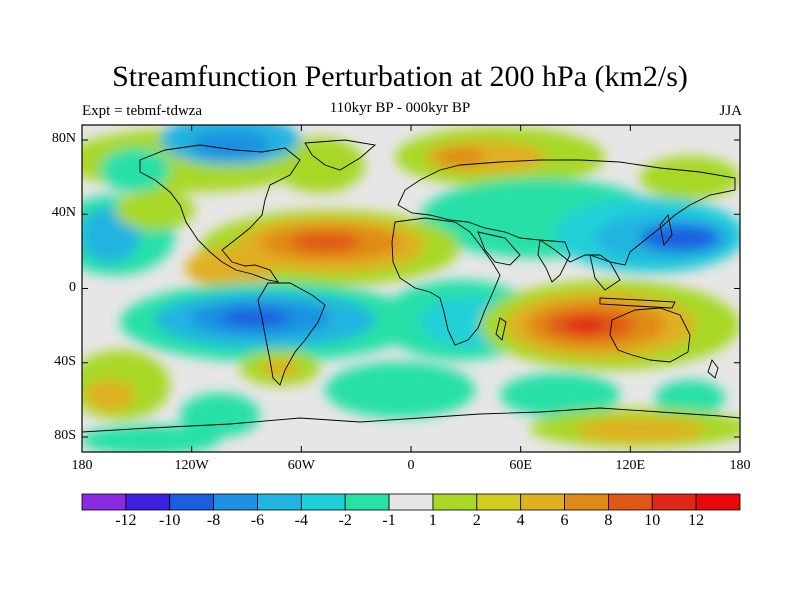  What do you see at coordinates (666, 230) in the screenshot?
I see `coastline-japan` at bounding box center [666, 230].